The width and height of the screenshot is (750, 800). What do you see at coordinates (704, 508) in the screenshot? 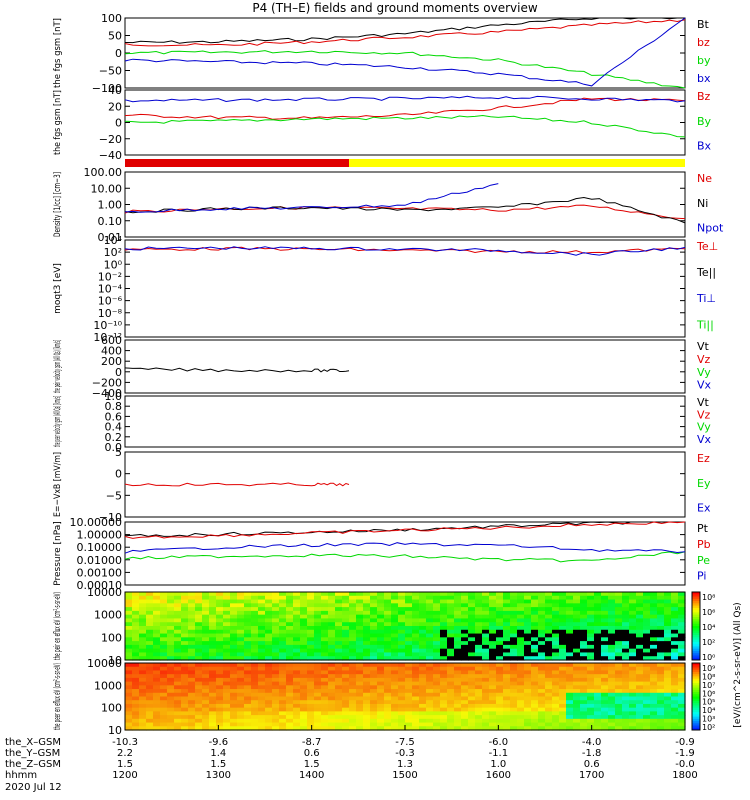
I see `legend-Ex-6: Ex` at bounding box center [704, 508].